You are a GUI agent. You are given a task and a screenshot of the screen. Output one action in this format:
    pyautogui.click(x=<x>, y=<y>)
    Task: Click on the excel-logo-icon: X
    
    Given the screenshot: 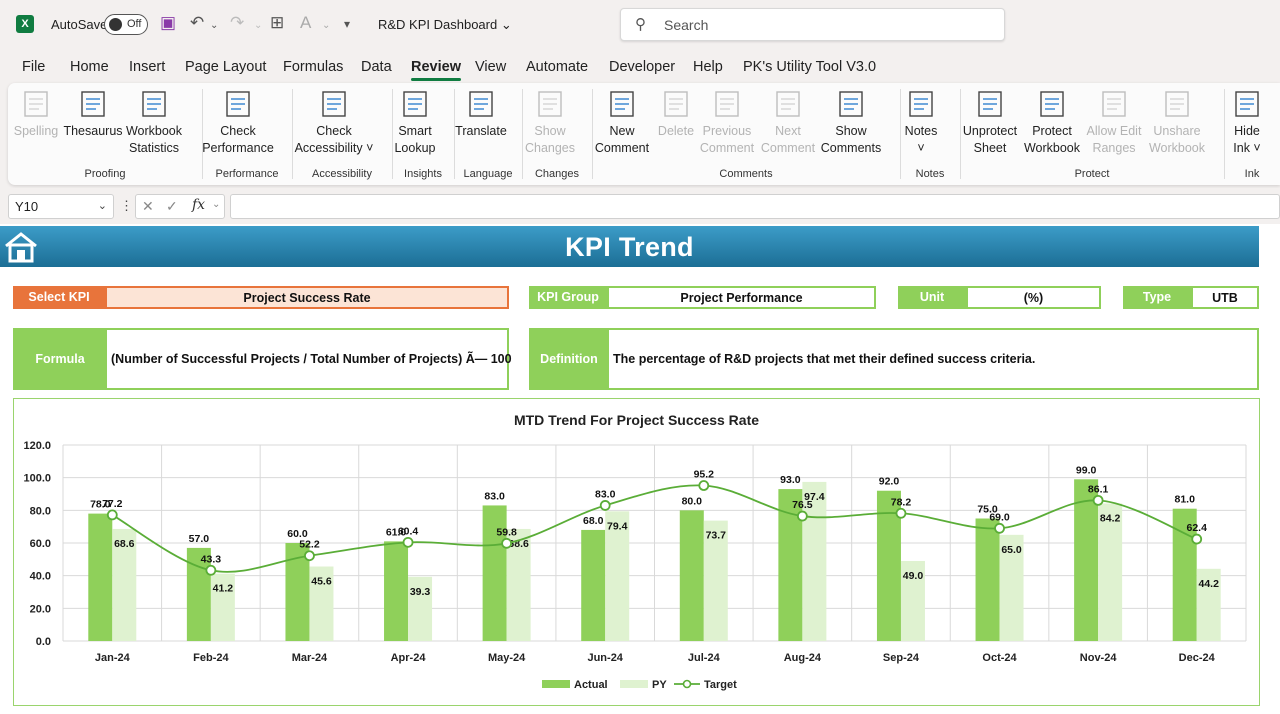 What is the action you would take?
    pyautogui.click(x=25, y=24)
    